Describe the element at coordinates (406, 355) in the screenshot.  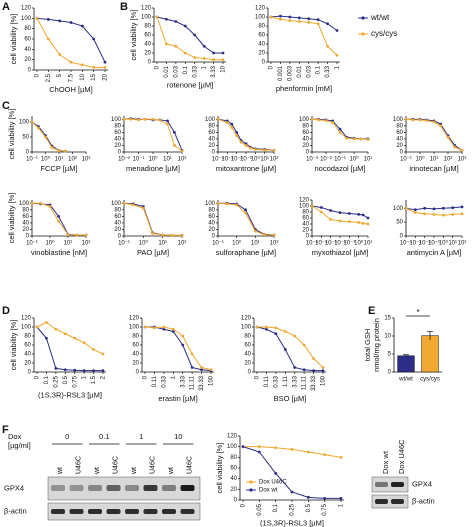
I see `error-bar` at that location.